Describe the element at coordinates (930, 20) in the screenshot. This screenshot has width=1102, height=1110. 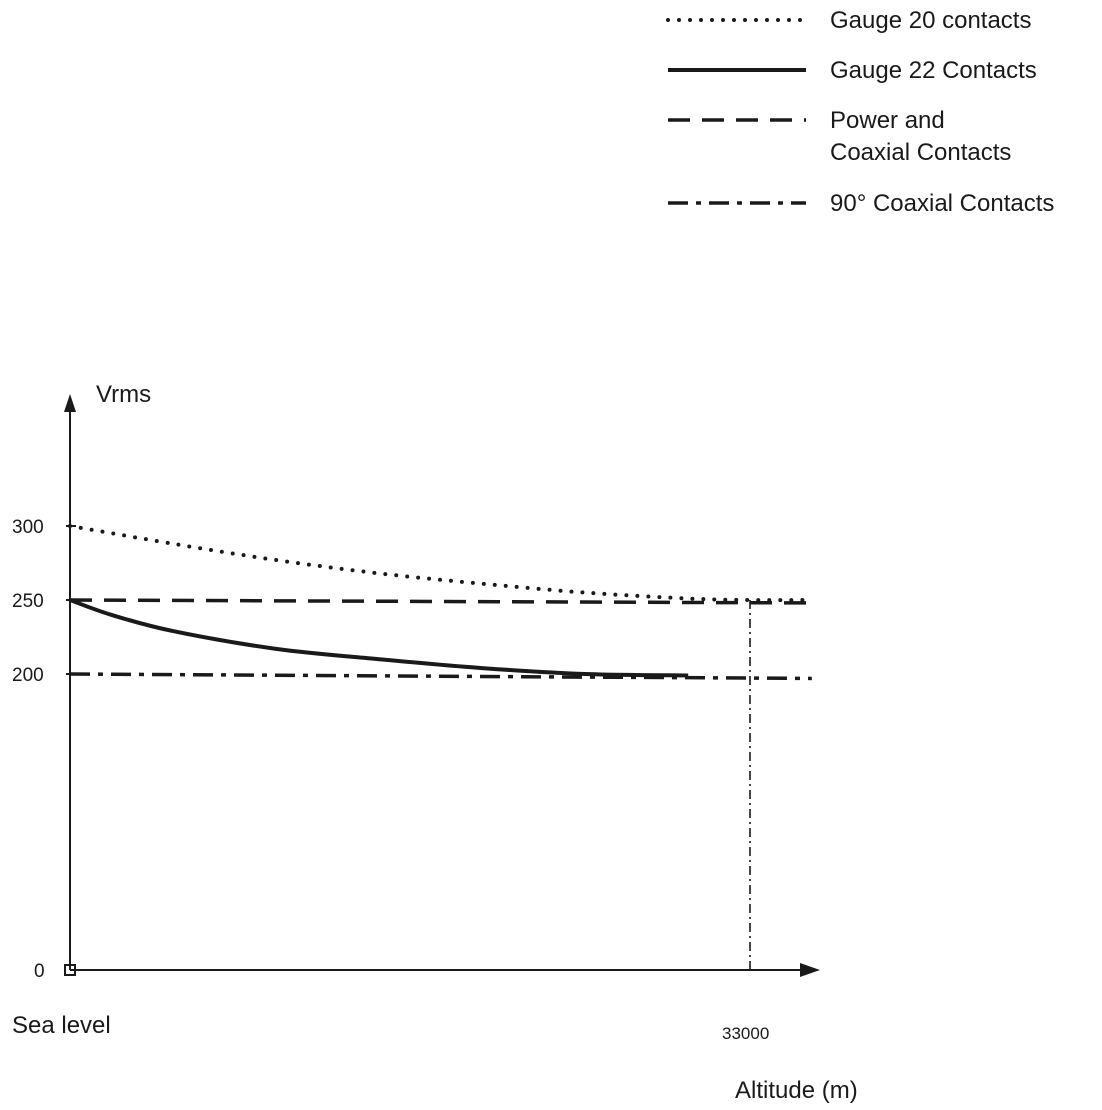
I see `legend-label: Gauge 20 contacts` at that location.